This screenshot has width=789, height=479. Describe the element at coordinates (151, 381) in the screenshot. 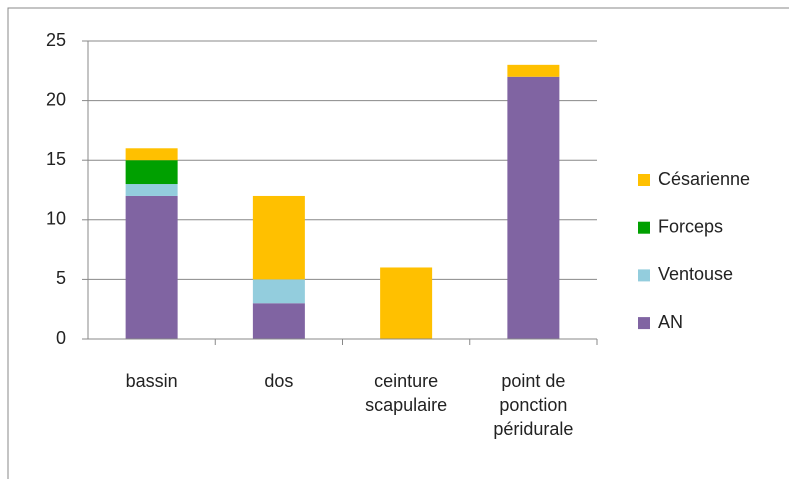

I see `x-tick-label: bassin` at that location.